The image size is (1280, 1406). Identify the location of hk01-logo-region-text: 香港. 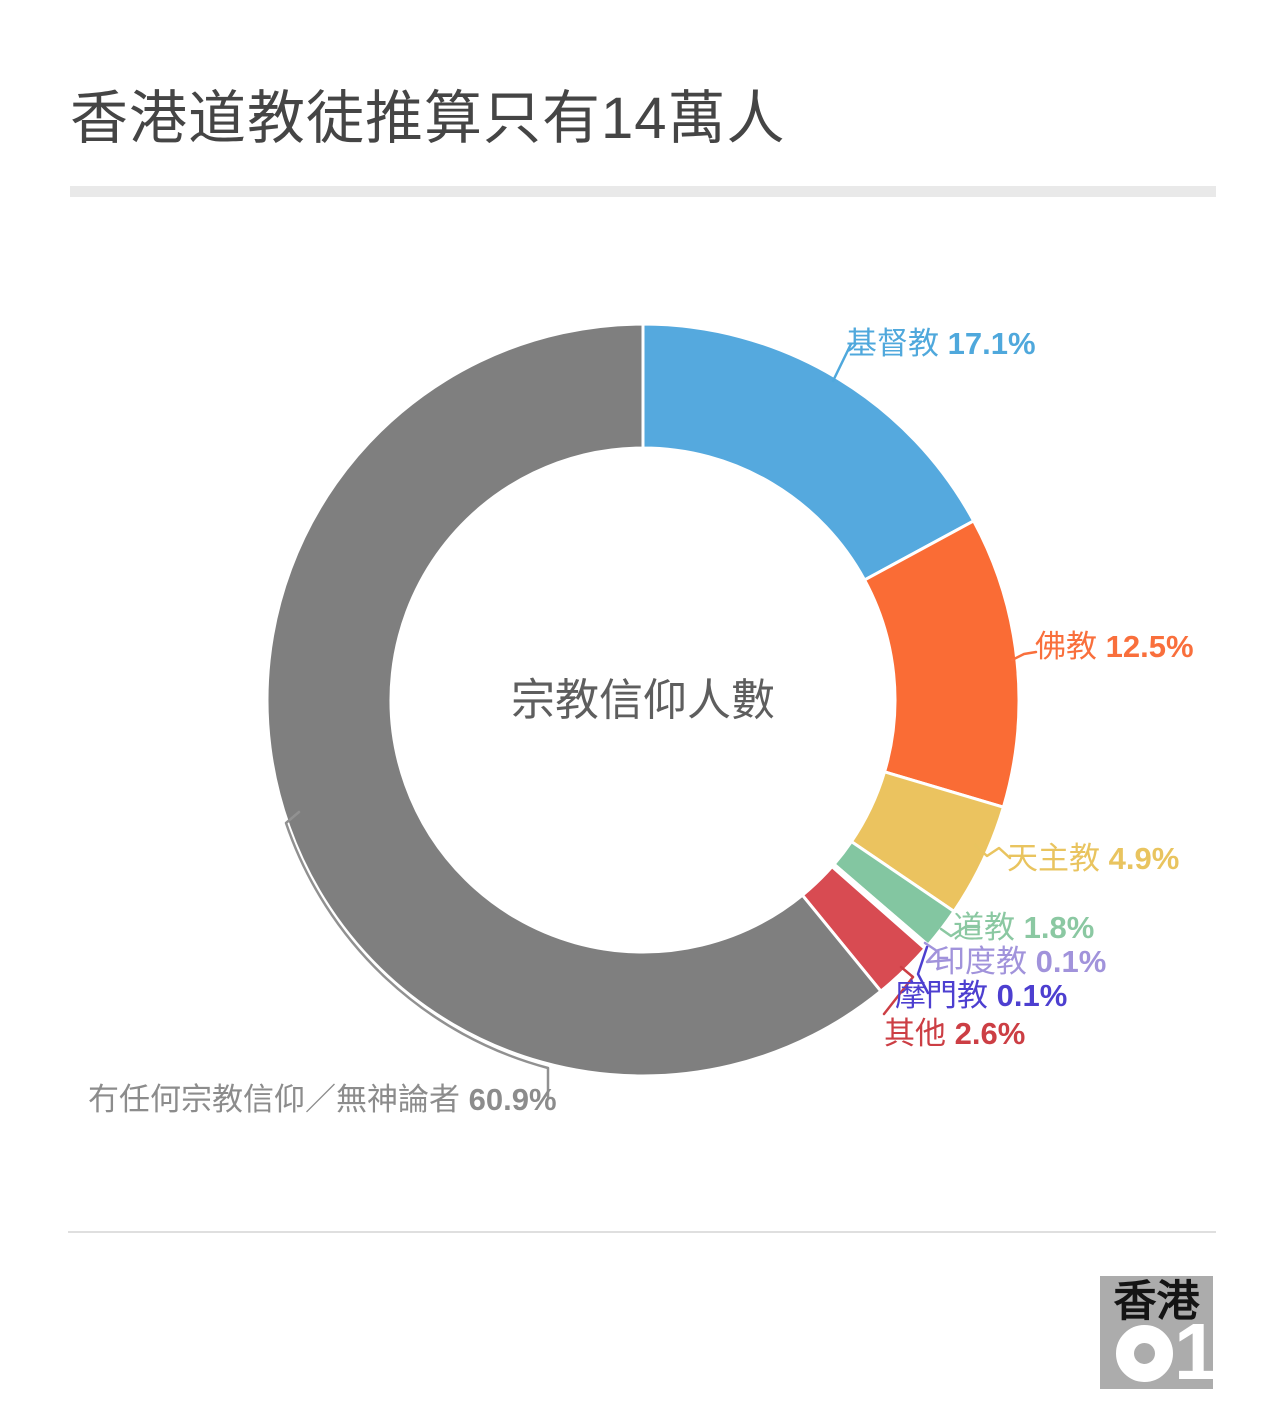
(1156, 1302).